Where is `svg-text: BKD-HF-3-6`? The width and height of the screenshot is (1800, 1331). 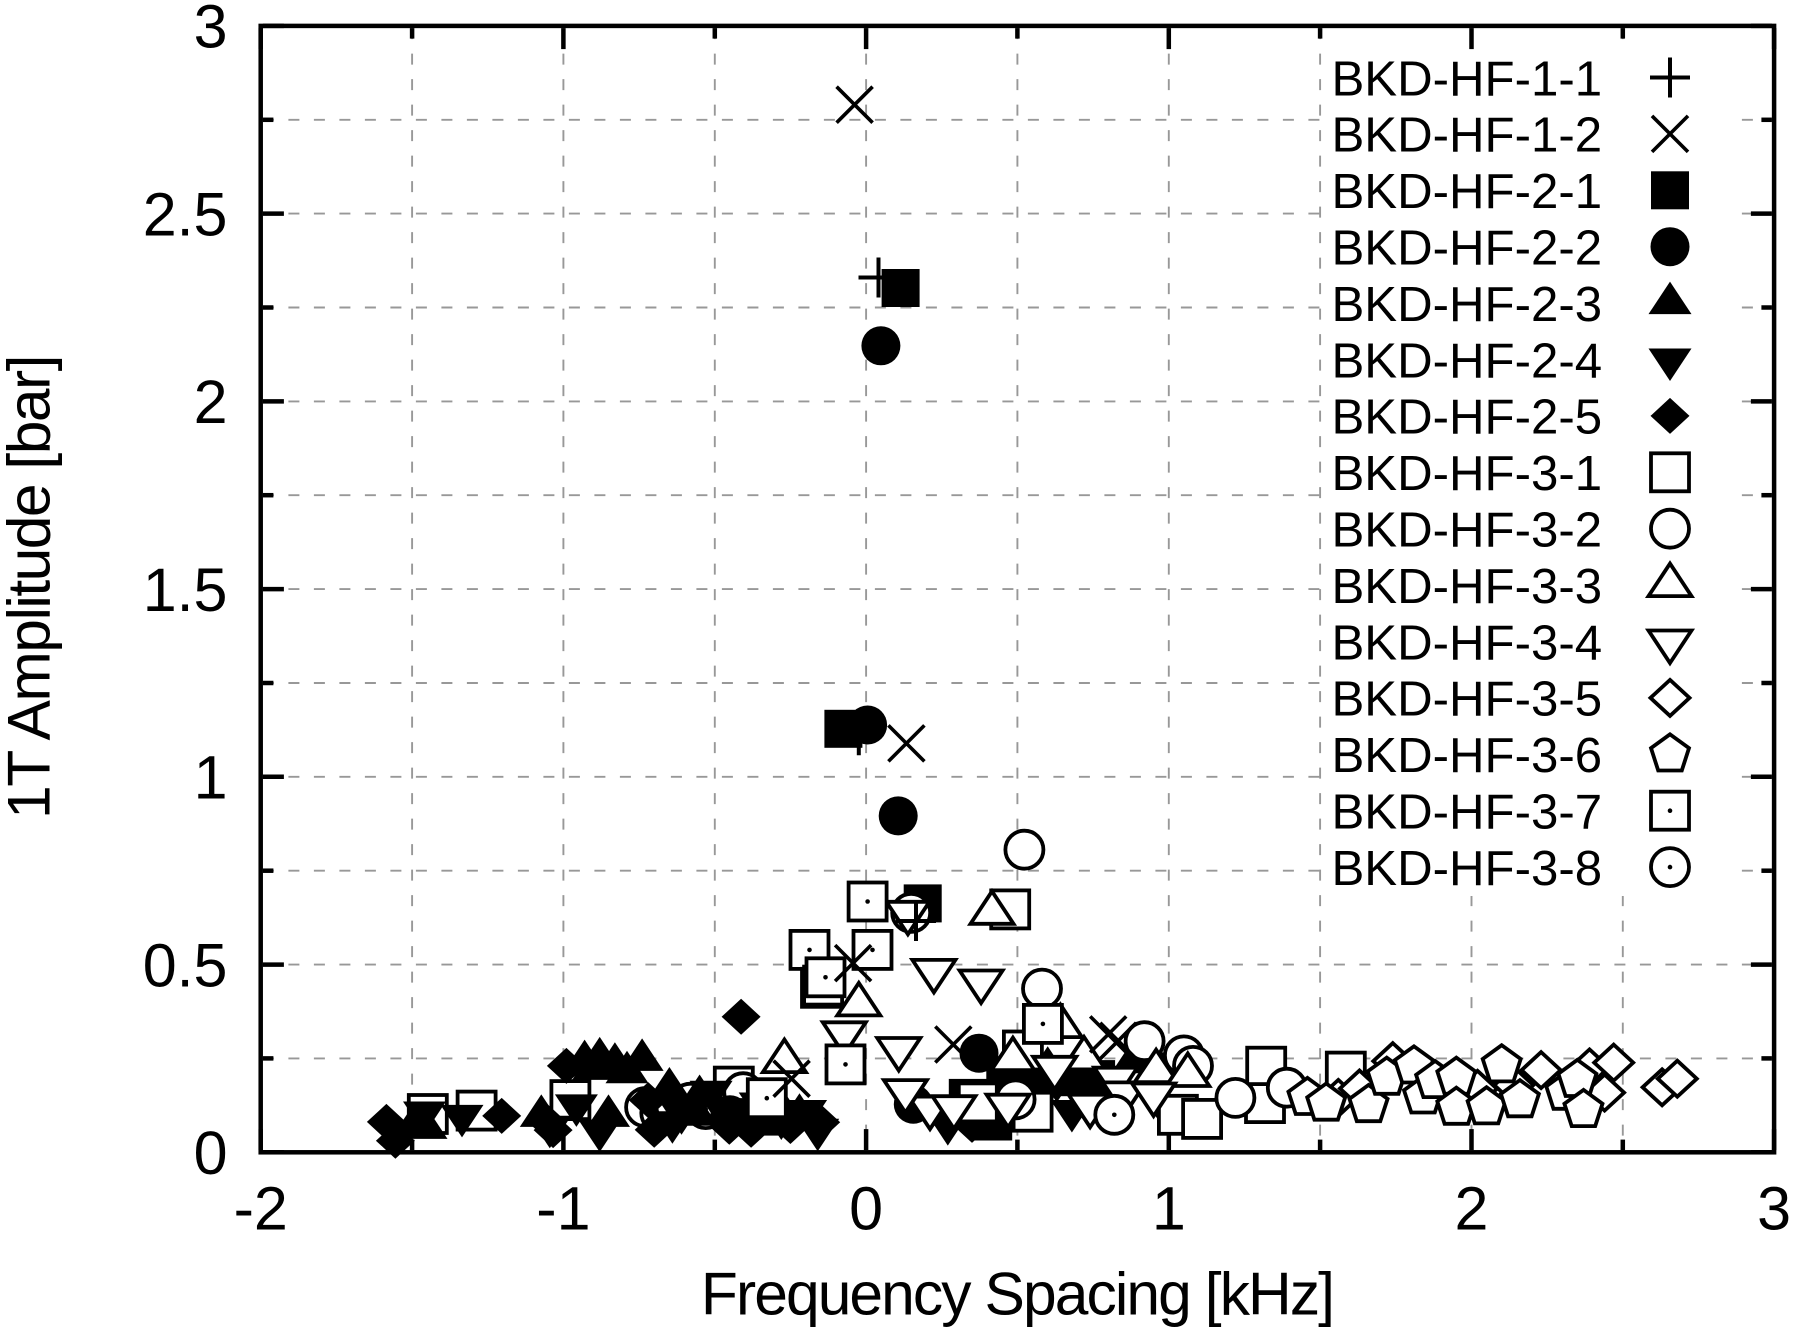
svg-text: BKD-HF-3-6 is located at coordinates (1467, 755).